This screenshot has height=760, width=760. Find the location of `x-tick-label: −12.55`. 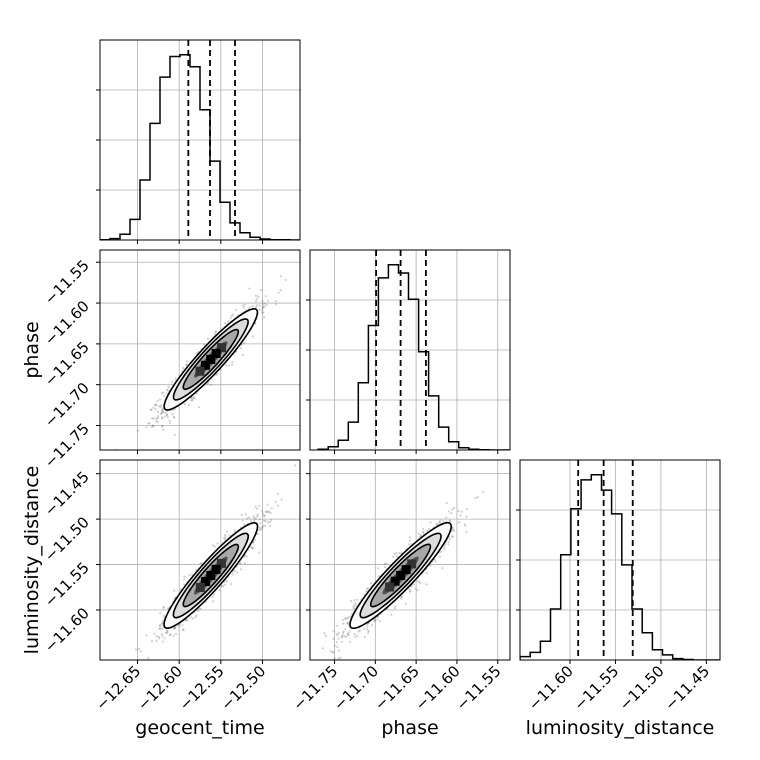

x-tick-label: −12.55 is located at coordinates (202, 688).